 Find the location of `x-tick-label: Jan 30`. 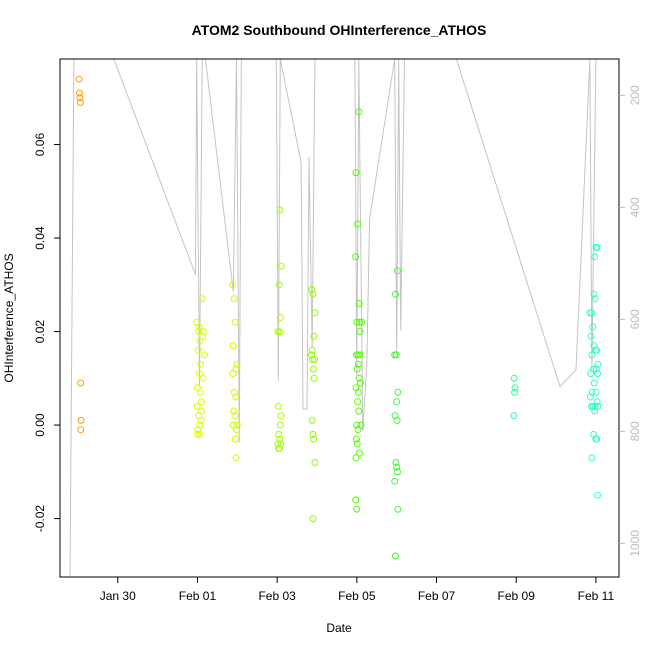

x-tick-label: Jan 30 is located at coordinates (118, 596).